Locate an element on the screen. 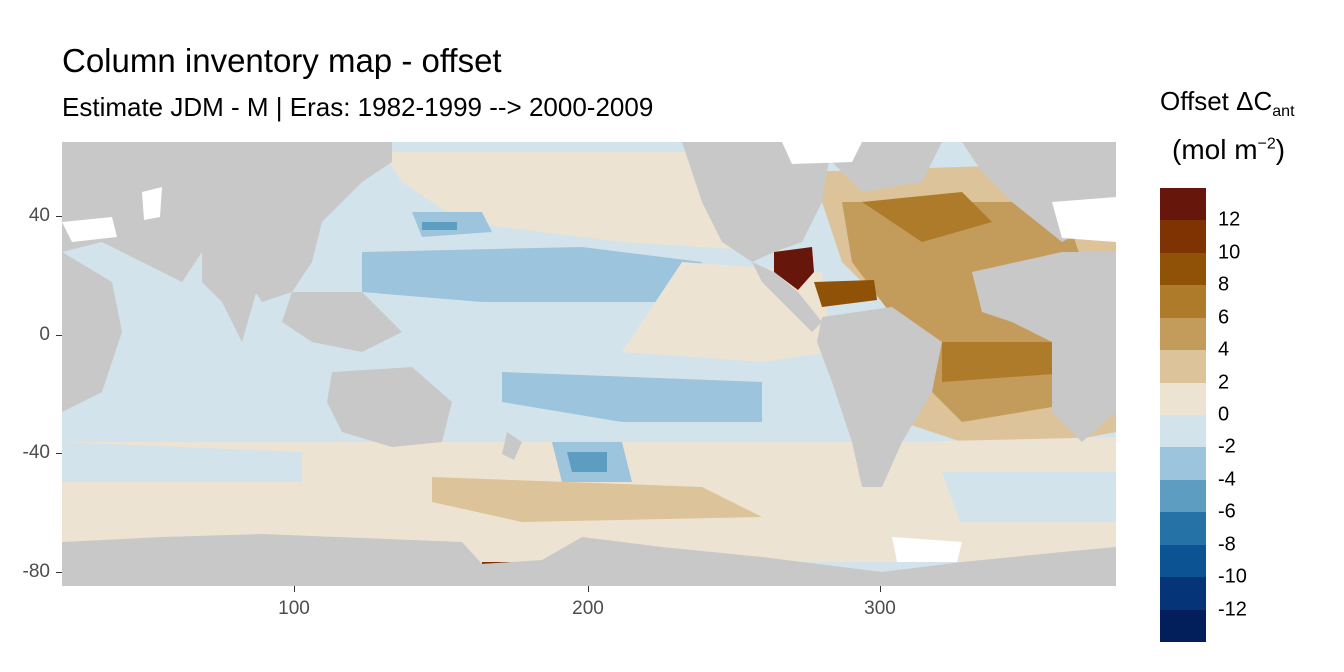  legend-tick-label: -8 is located at coordinates (1227, 544).